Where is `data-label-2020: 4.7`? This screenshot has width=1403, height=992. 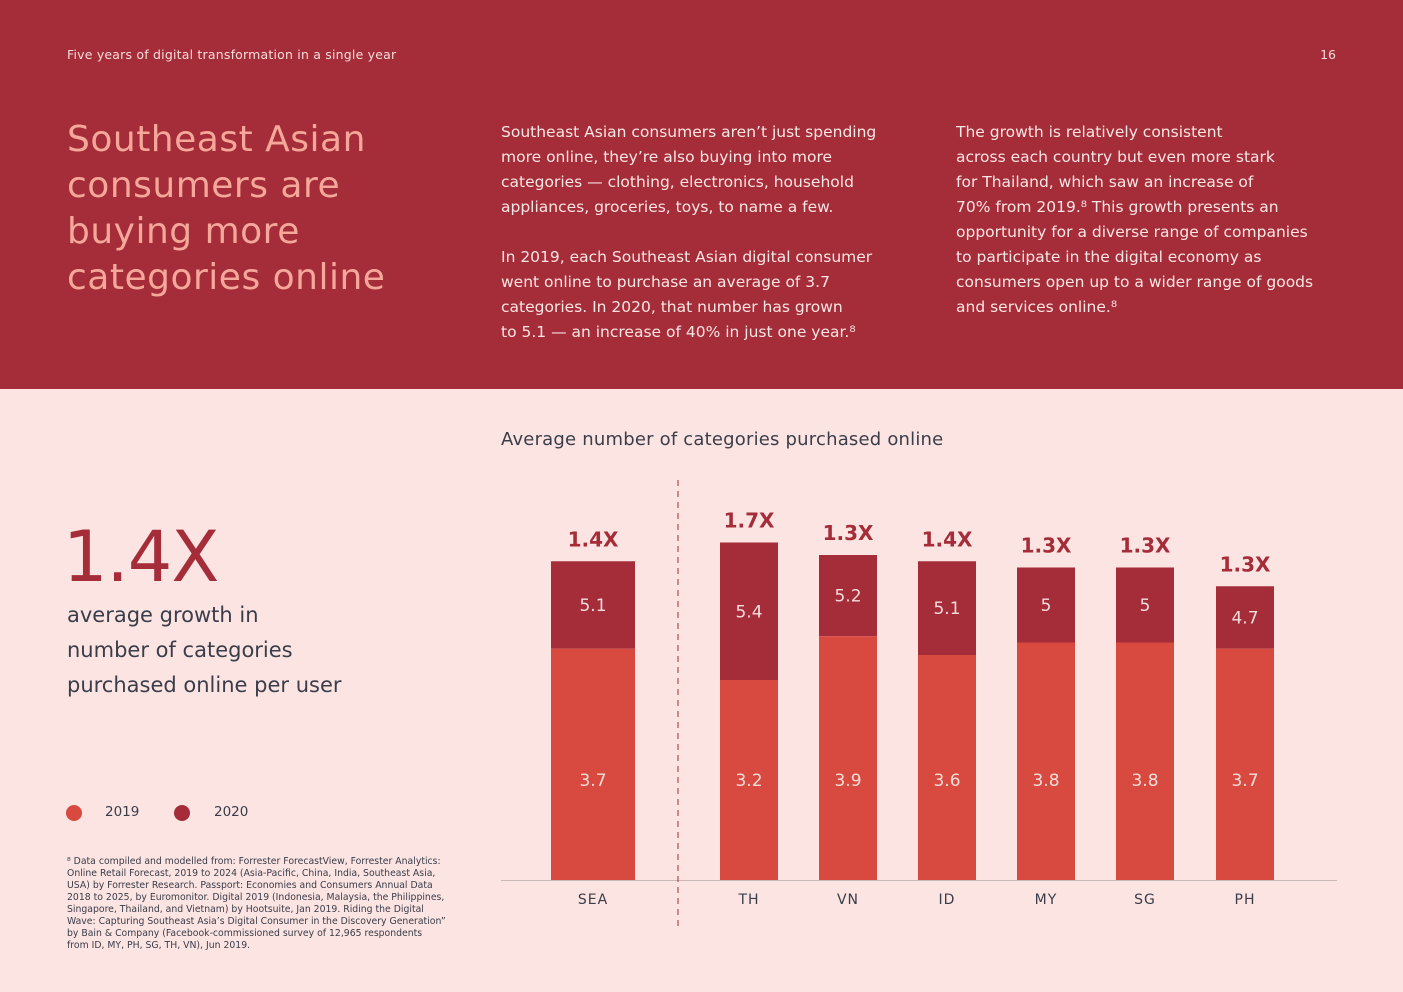
data-label-2020: 4.7 is located at coordinates (1244, 619).